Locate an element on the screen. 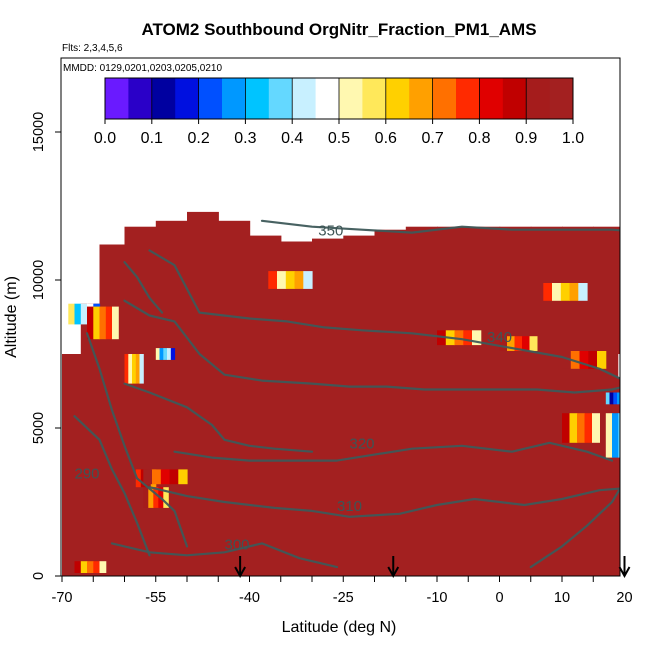 The image size is (650, 650). y-tick-label: 0 is located at coordinates (39, 576).